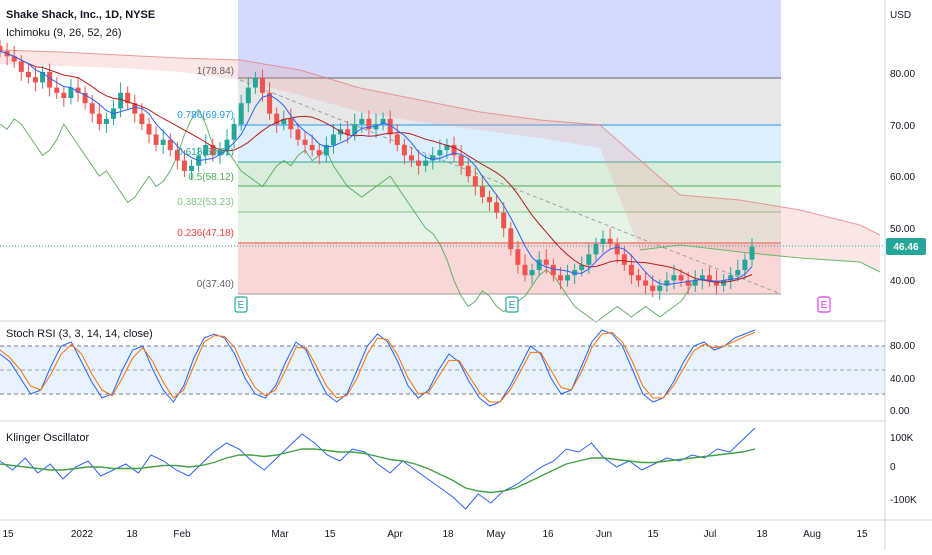 The height and width of the screenshot is (555, 932). What do you see at coordinates (653, 534) in the screenshot?
I see `time-tick: 15` at bounding box center [653, 534].